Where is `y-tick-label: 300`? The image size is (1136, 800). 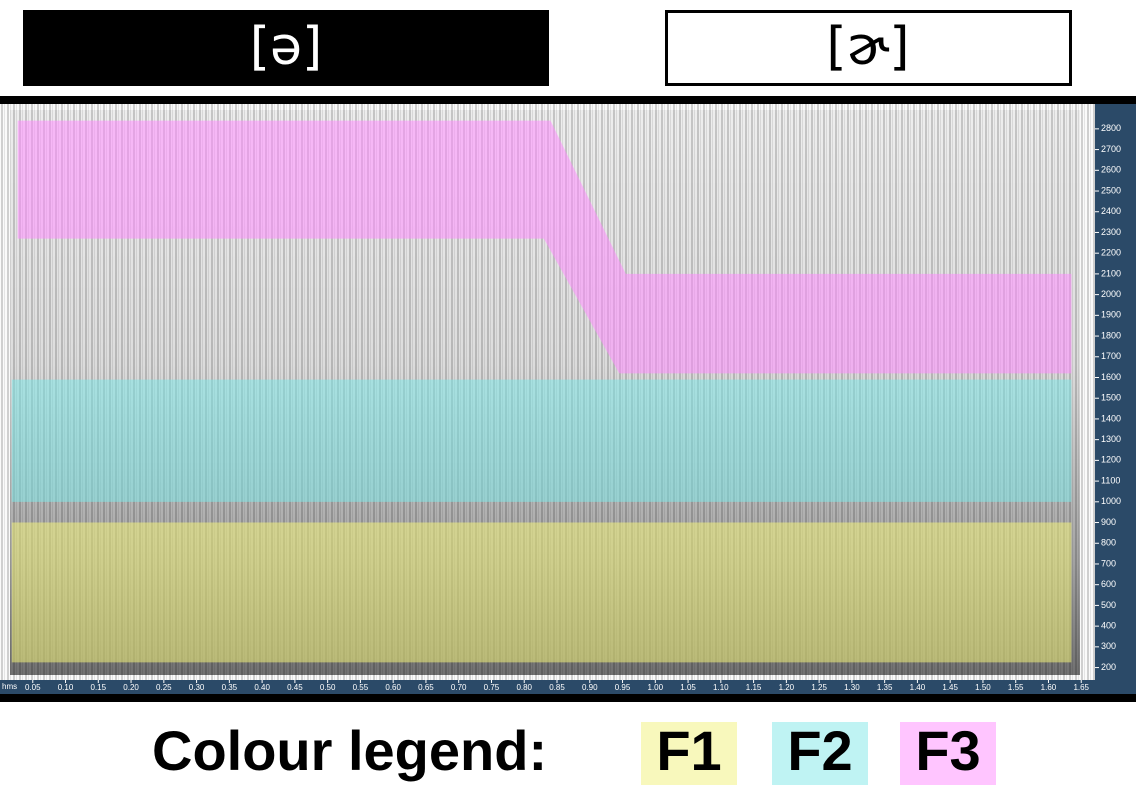 y-tick-label: 300 is located at coordinates (1108, 646).